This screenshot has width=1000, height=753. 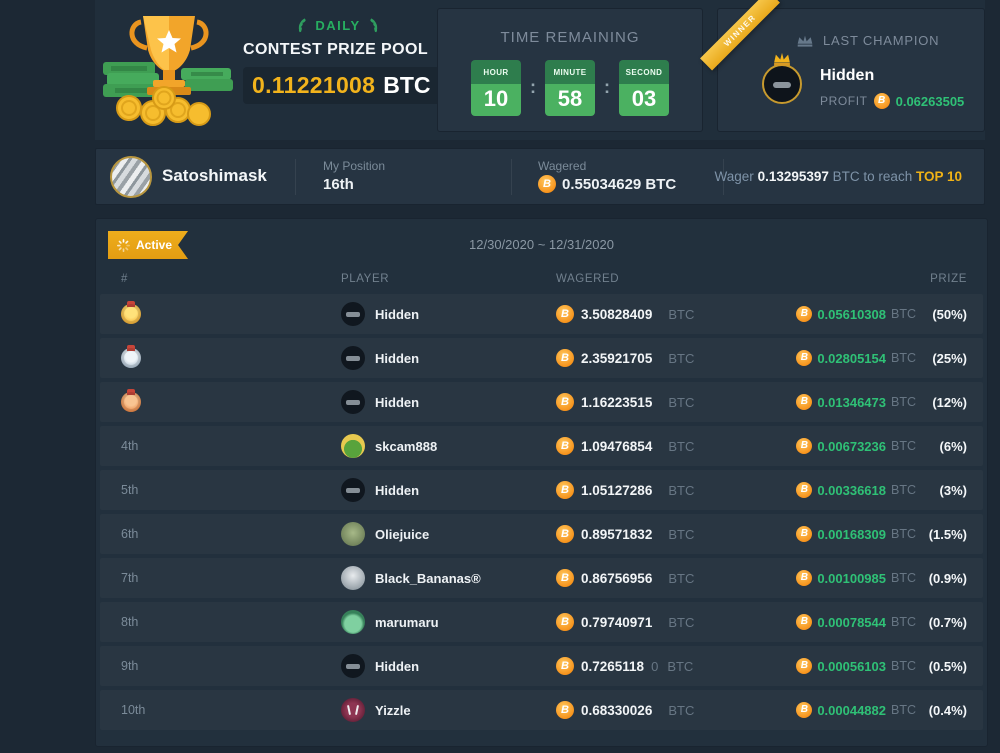 I want to click on prize-percent: (3%), so click(x=953, y=490).